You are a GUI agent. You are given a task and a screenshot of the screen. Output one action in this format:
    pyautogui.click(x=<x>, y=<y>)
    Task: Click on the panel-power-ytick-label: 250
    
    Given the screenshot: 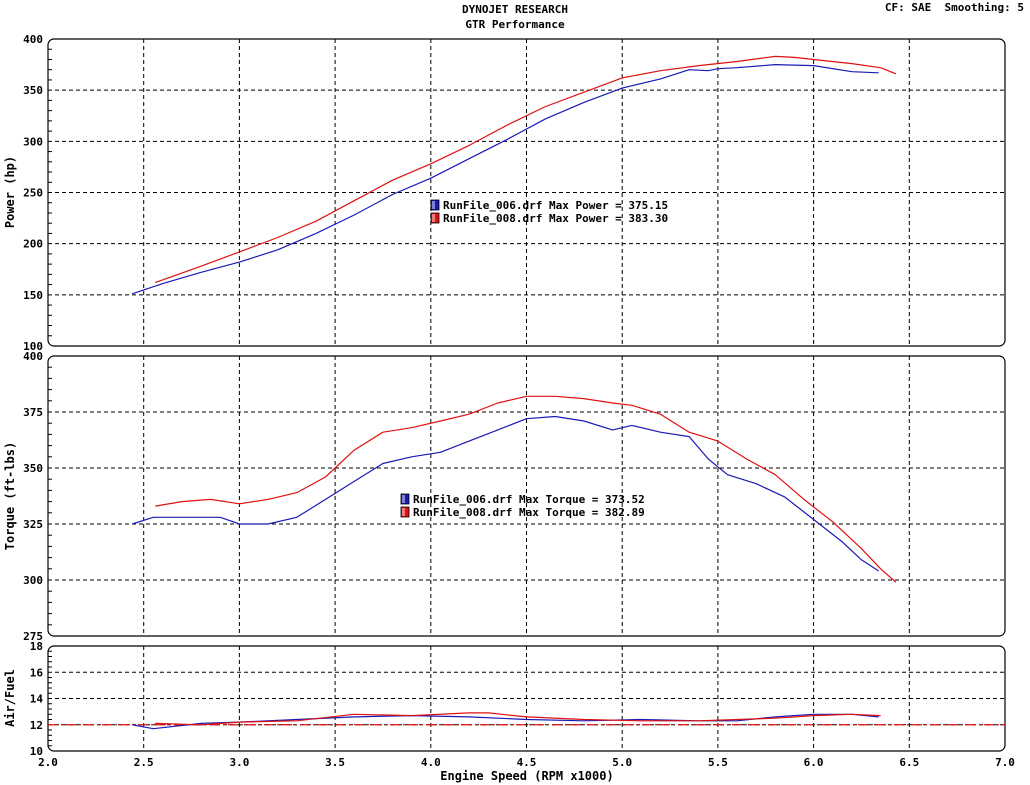 What is the action you would take?
    pyautogui.click(x=33, y=193)
    